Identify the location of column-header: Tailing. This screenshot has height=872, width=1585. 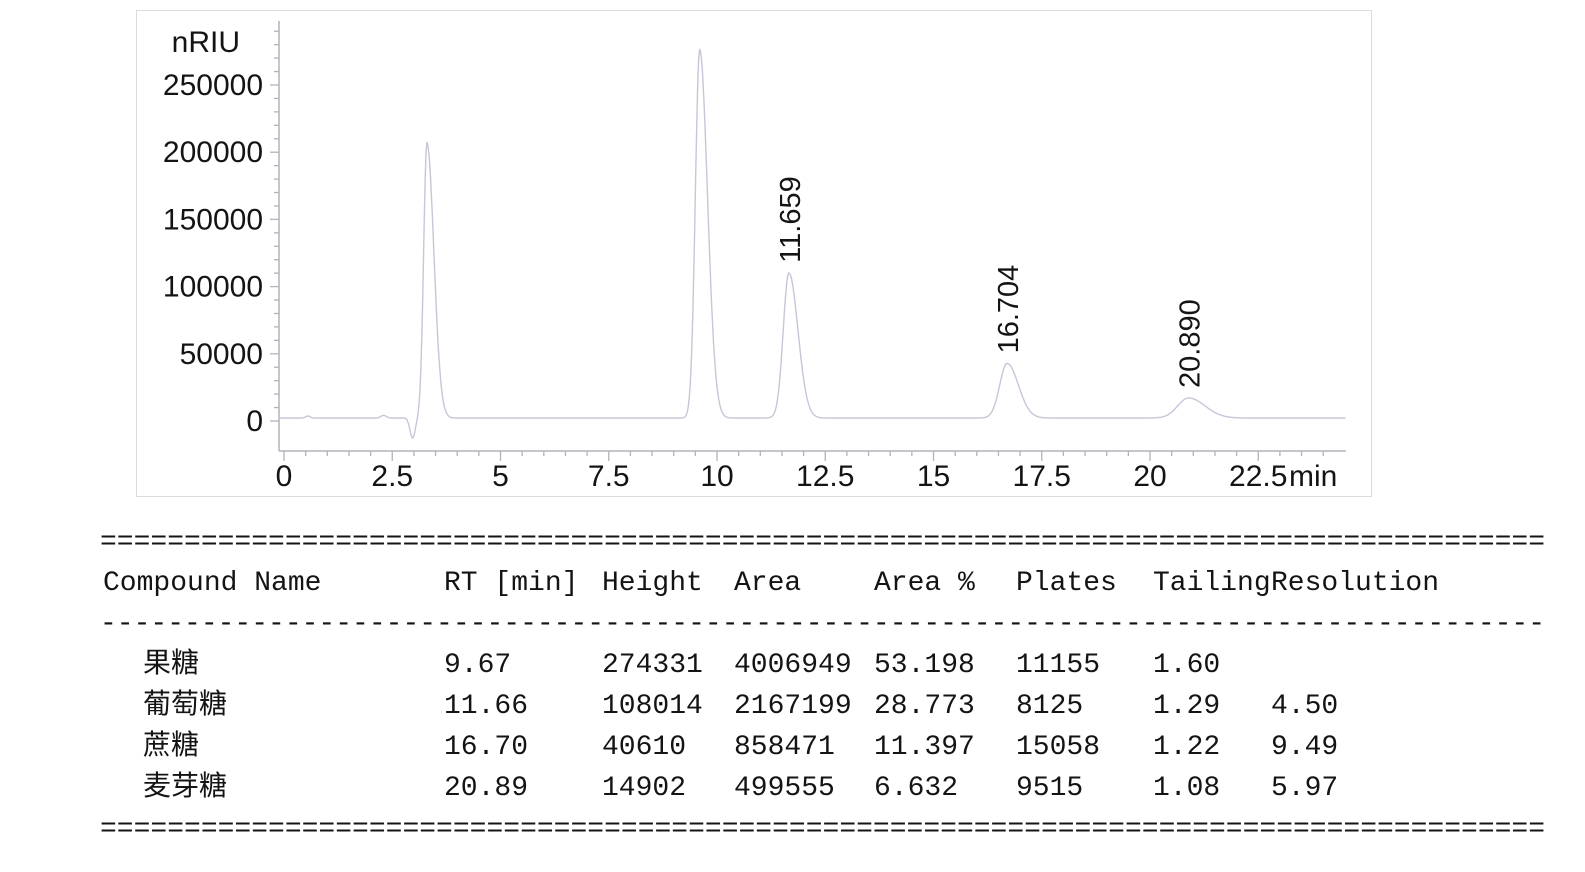
(1212, 583).